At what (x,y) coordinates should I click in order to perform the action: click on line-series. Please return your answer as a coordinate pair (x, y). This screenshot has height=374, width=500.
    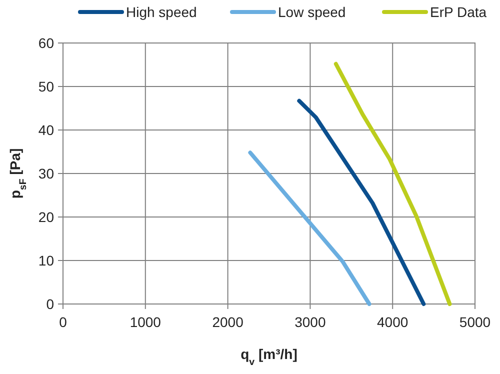
    Looking at the image, I should click on (361, 202).